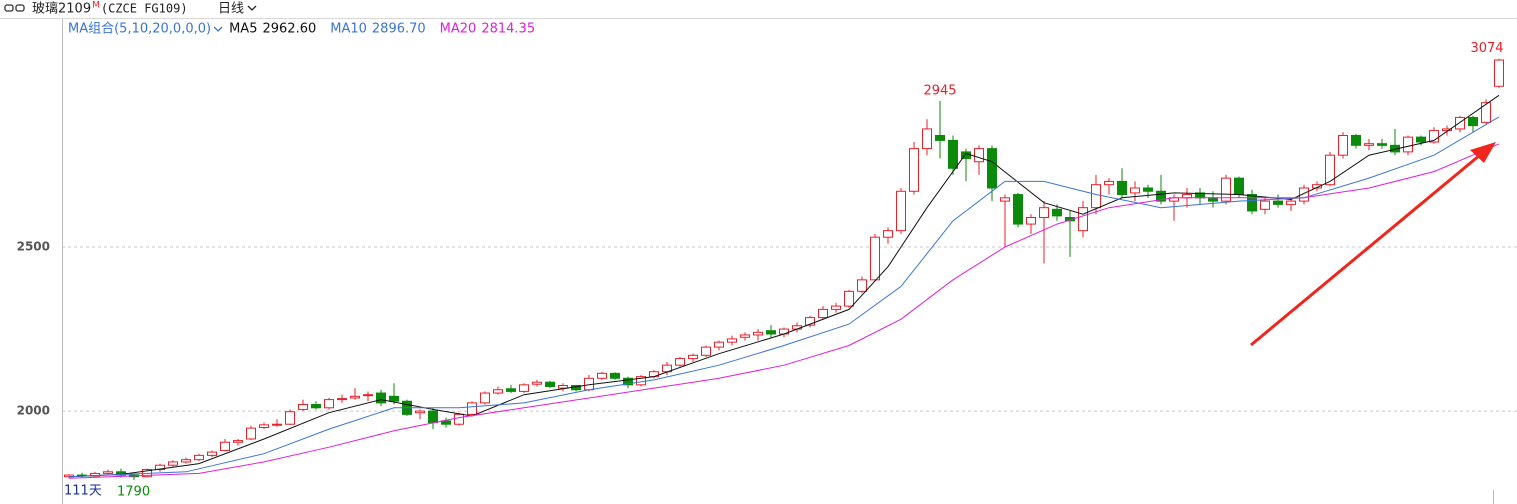 This screenshot has height=504, width=1517. What do you see at coordinates (252, 8) in the screenshot?
I see `period-chevron` at bounding box center [252, 8].